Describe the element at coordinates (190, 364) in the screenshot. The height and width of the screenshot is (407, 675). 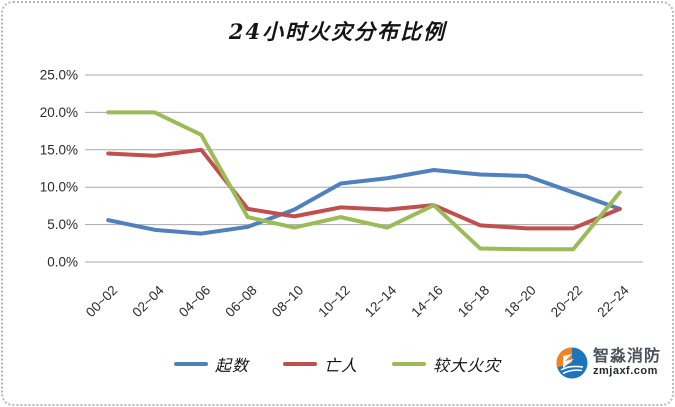
I see `legend-swatch-qishu` at that location.